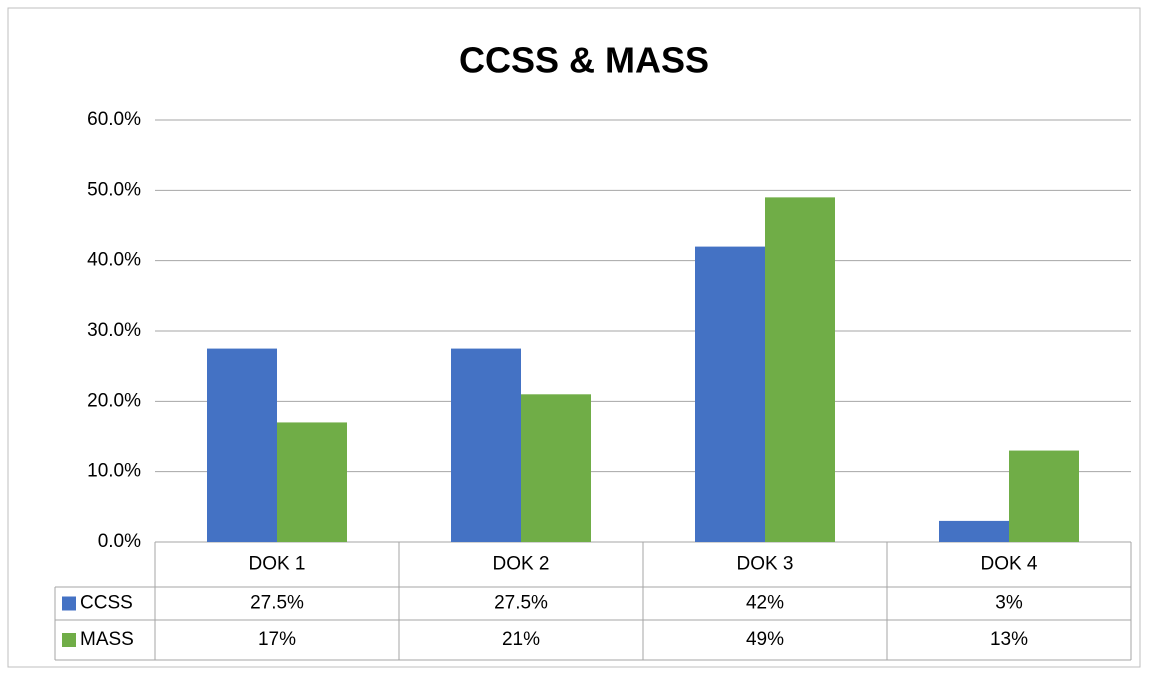 The height and width of the screenshot is (675, 1149). I want to click on y-tick-label: 40.0%, so click(114, 260).